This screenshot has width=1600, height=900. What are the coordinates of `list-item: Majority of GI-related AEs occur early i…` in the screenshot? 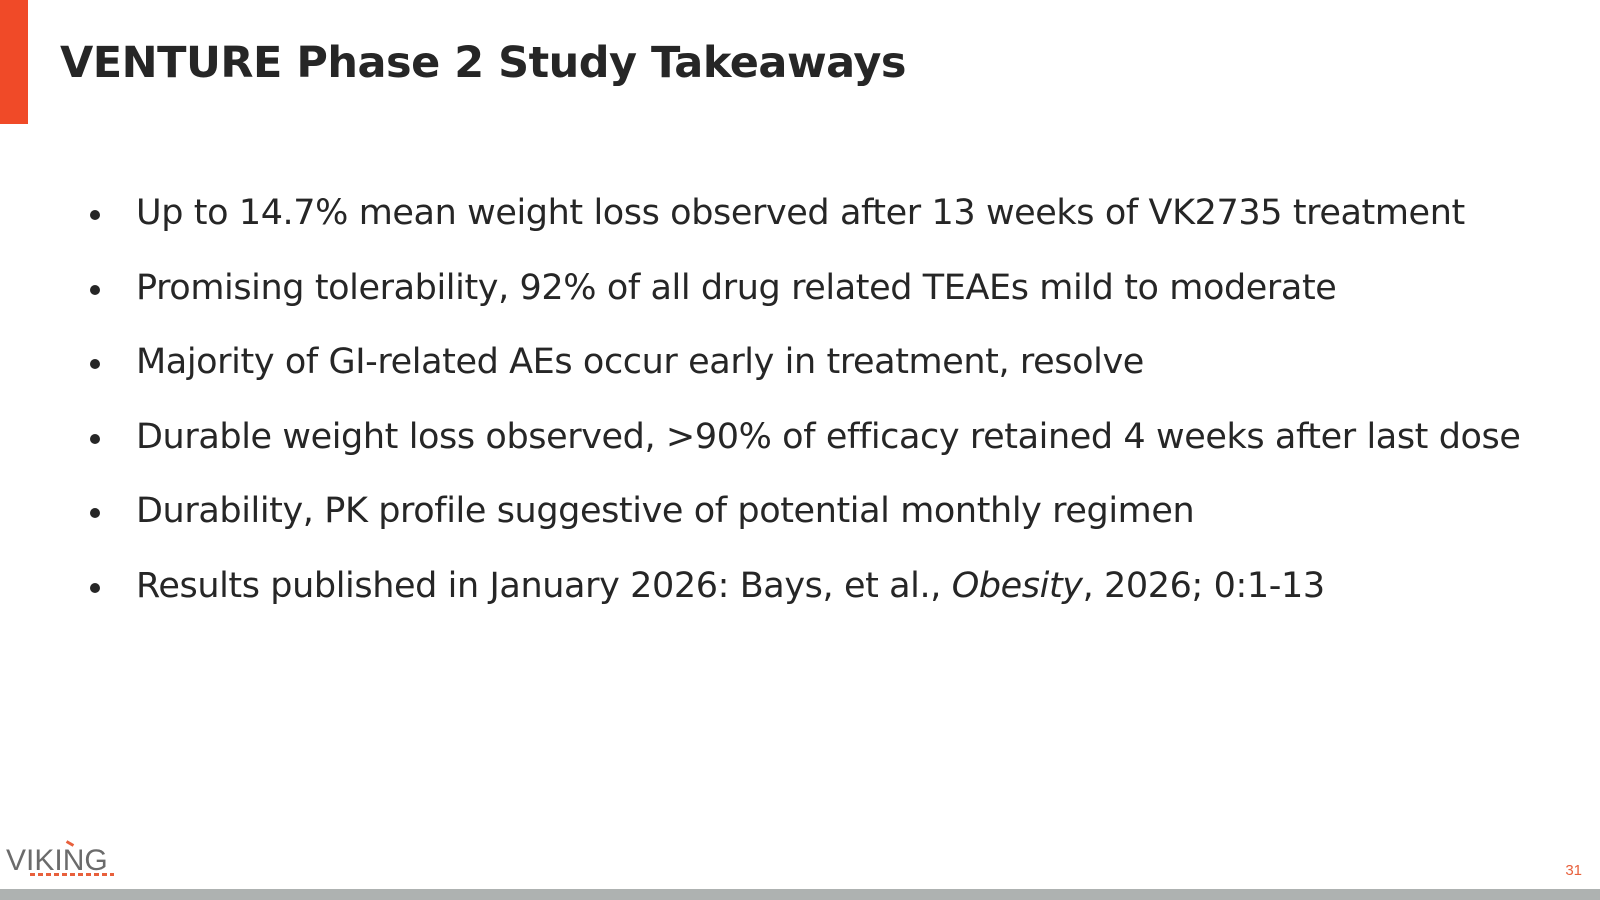 It's located at (805, 376).